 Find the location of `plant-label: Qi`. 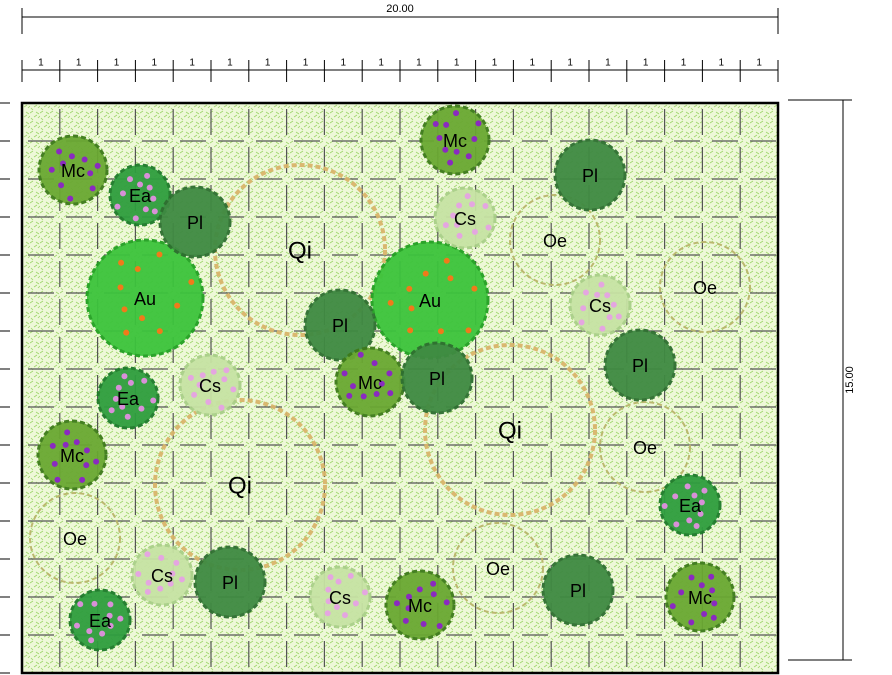

plant-label: Qi is located at coordinates (300, 250).